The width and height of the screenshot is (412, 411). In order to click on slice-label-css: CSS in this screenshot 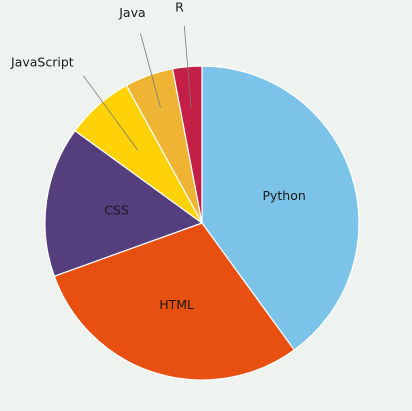, I will do `click(116, 209)`.